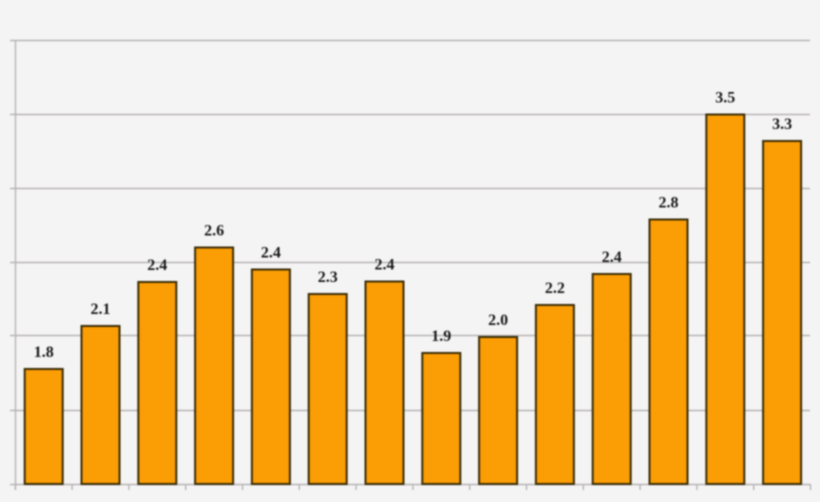 The width and height of the screenshot is (820, 502). I want to click on svg-text: 2.2, so click(555, 288).